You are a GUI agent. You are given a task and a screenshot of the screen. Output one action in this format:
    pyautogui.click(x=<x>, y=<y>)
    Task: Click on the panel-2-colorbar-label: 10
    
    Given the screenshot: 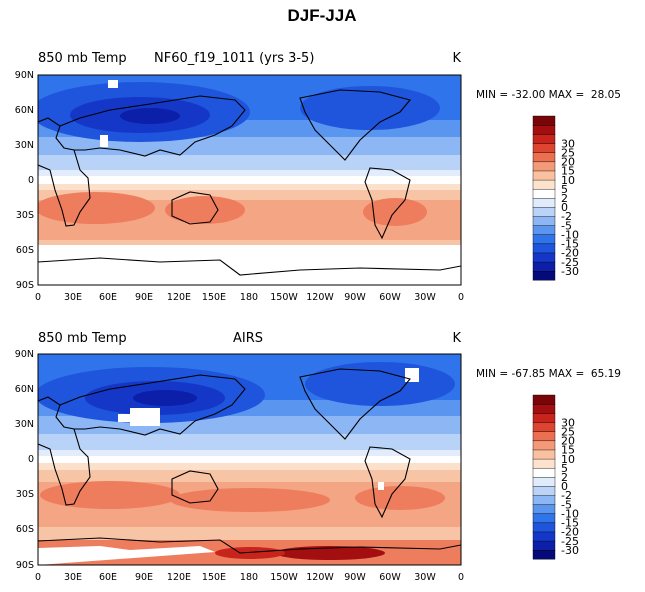 What is the action you would take?
    pyautogui.click(x=568, y=459)
    